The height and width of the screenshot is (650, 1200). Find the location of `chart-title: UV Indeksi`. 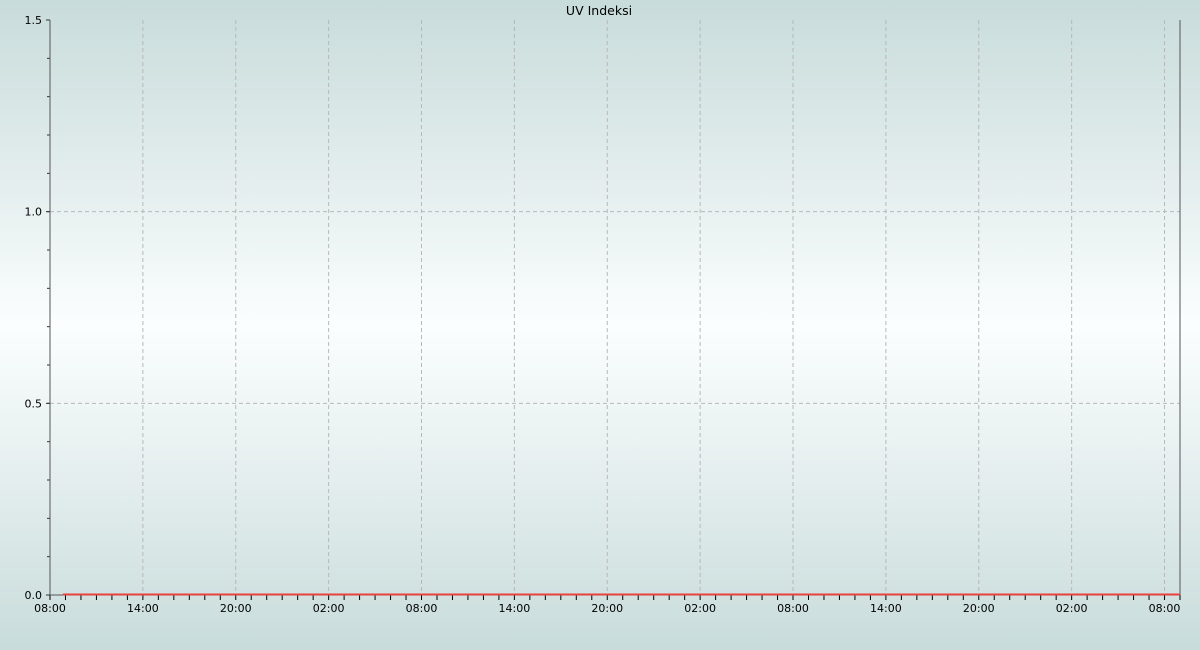

chart-title: UV Indeksi is located at coordinates (599, 10).